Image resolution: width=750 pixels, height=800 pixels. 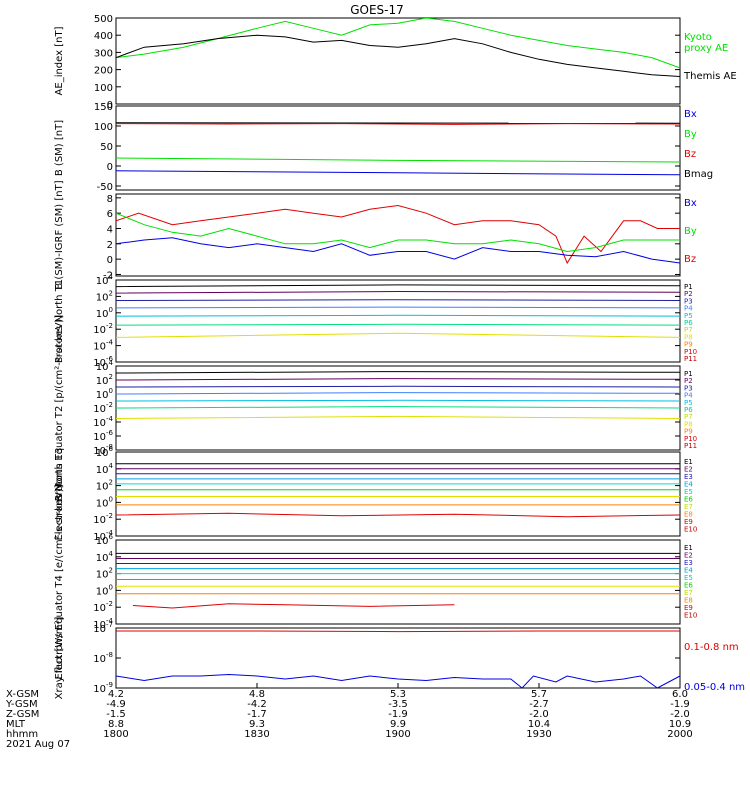 What do you see at coordinates (103, 107) in the screenshot?
I see `y-tick-label: 150` at bounding box center [103, 107].